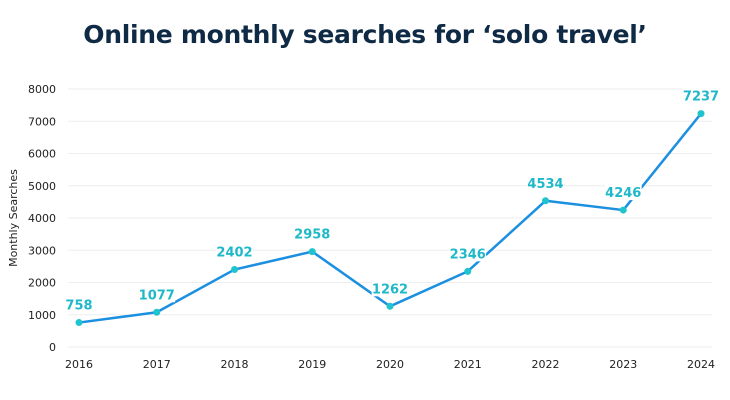  Describe the element at coordinates (157, 364) in the screenshot. I see `x-tick-label: 2017` at that location.